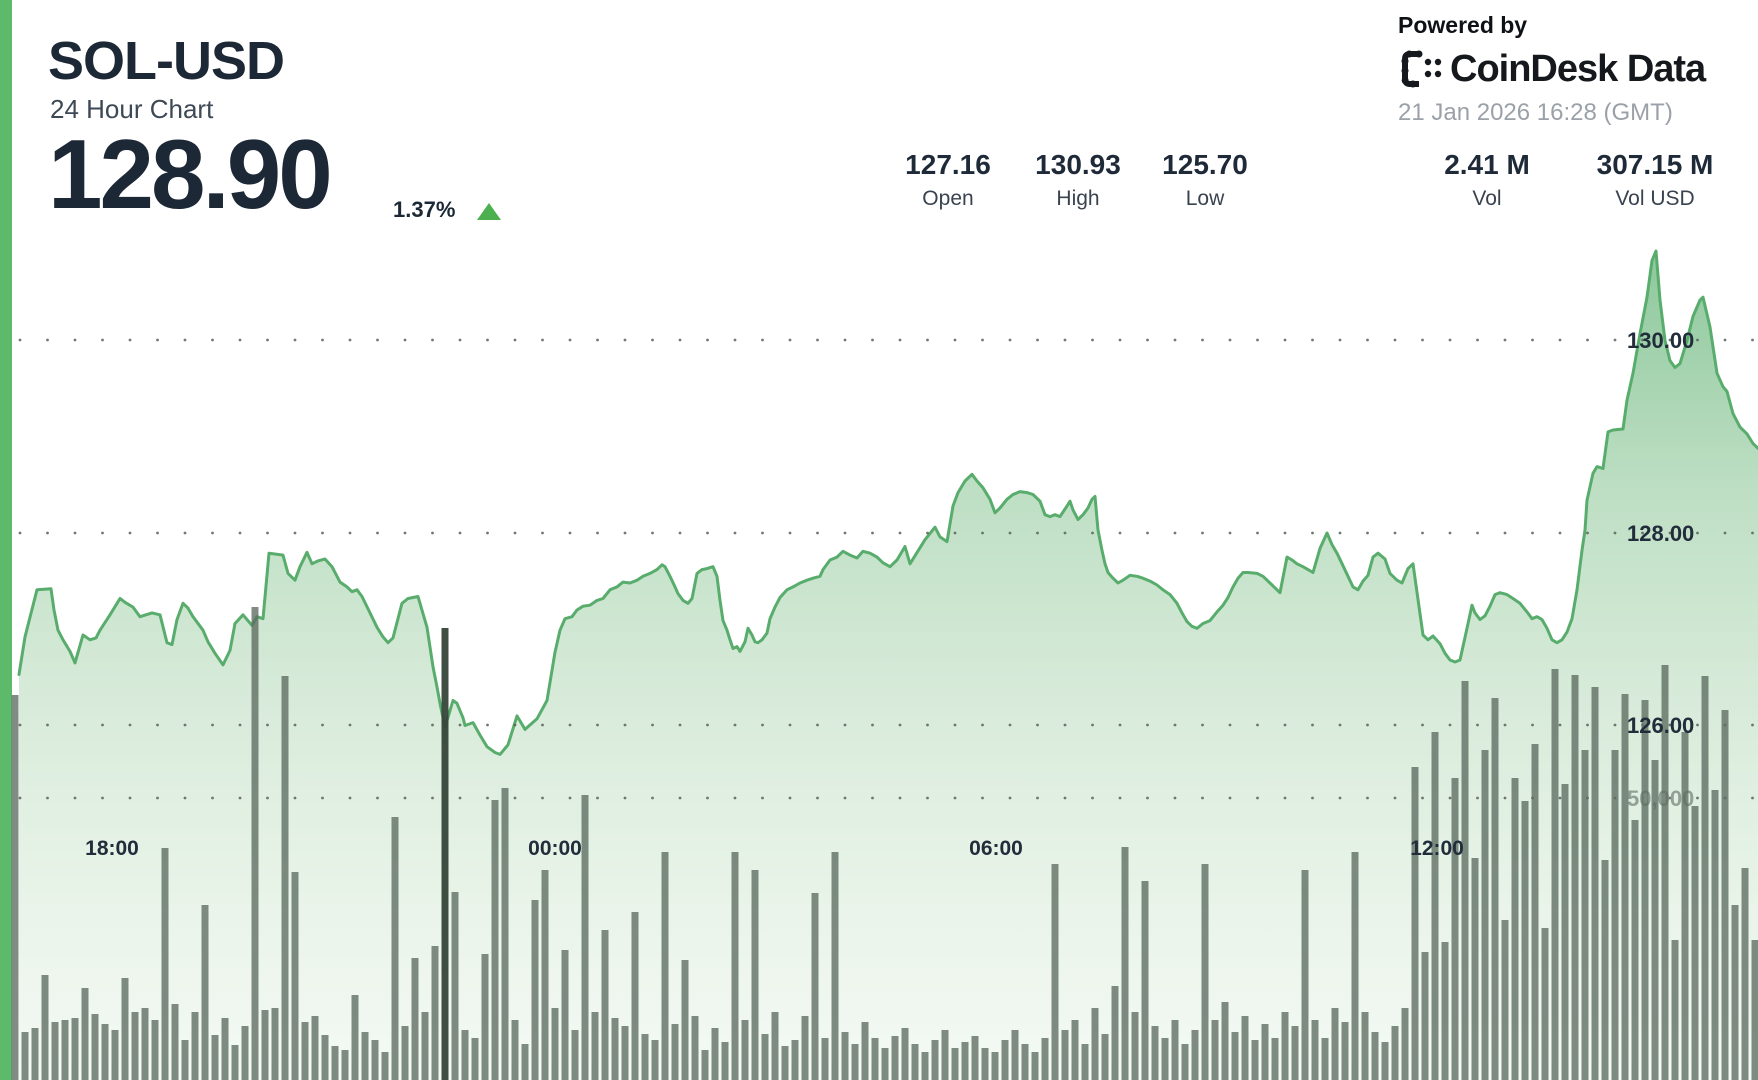 This screenshot has height=1080, width=1758. I want to click on svg-text: 06:00, so click(996, 848).